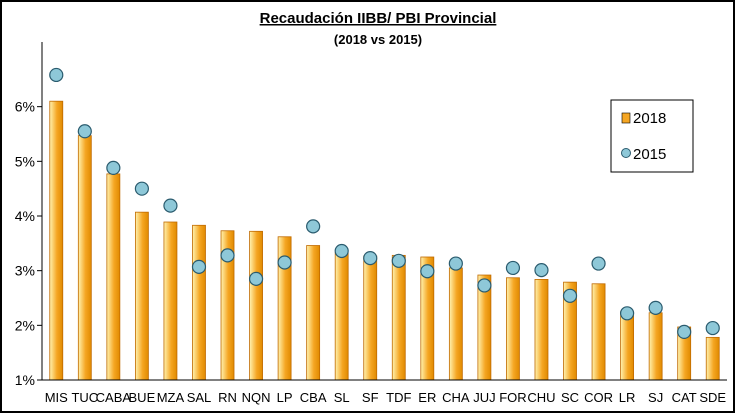 This screenshot has width=735, height=413. I want to click on bar-SAL, so click(199, 302).